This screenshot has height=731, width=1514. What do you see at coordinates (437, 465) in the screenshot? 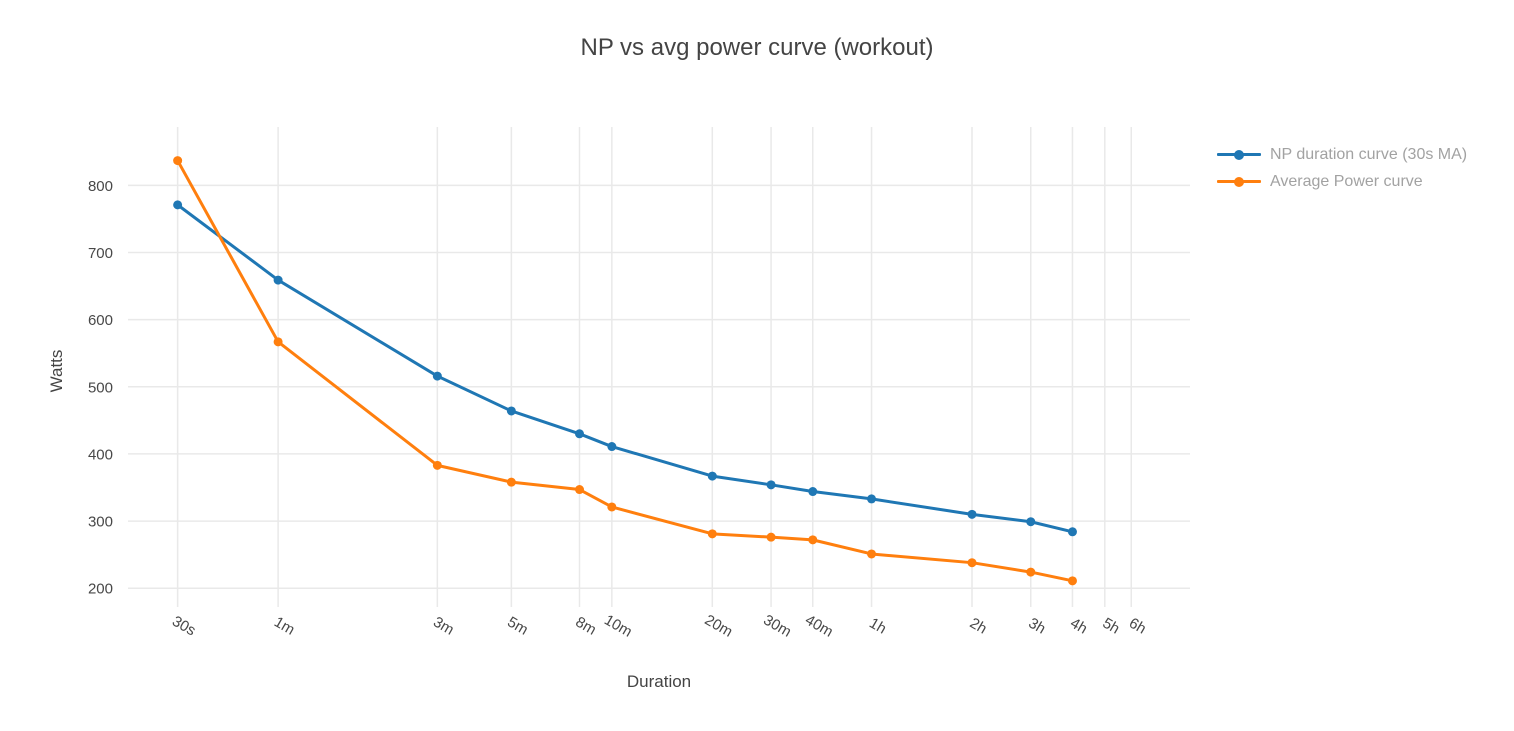
I see `avg-data-point-3m` at bounding box center [437, 465].